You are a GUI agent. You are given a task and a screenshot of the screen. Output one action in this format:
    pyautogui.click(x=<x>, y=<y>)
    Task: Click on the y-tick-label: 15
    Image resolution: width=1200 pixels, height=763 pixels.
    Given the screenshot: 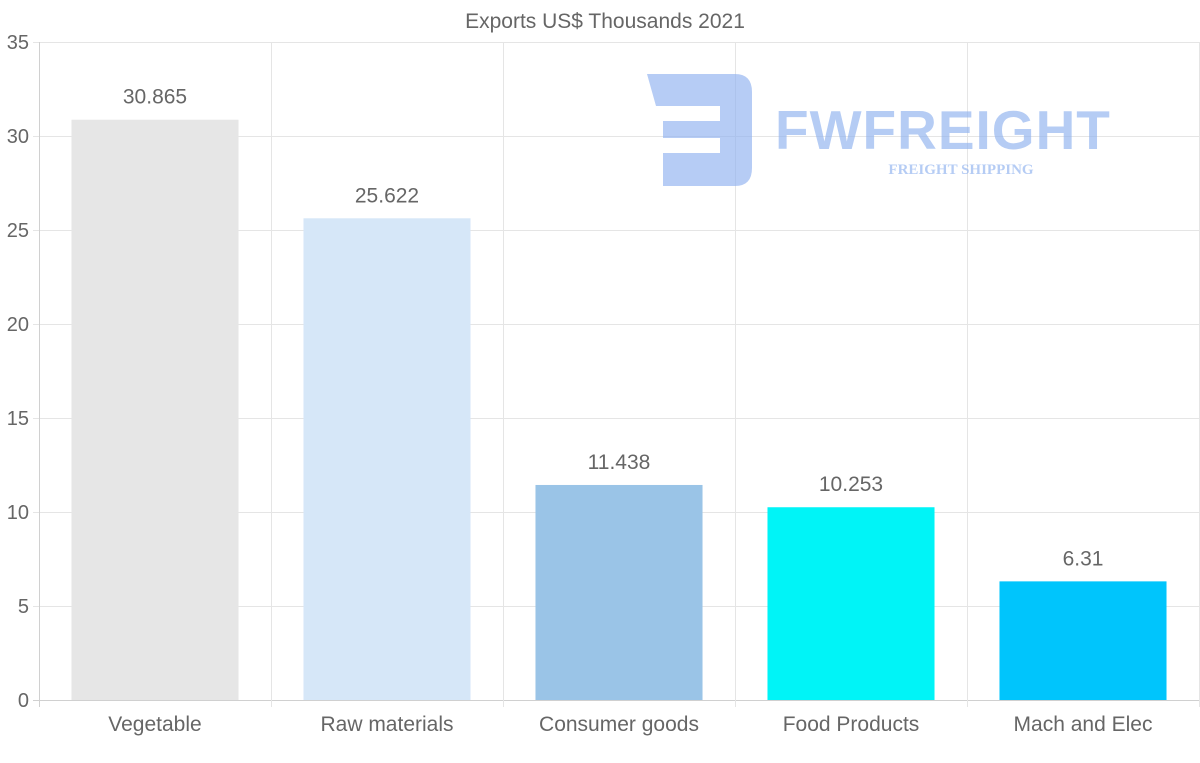 What is the action you would take?
    pyautogui.click(x=18, y=419)
    